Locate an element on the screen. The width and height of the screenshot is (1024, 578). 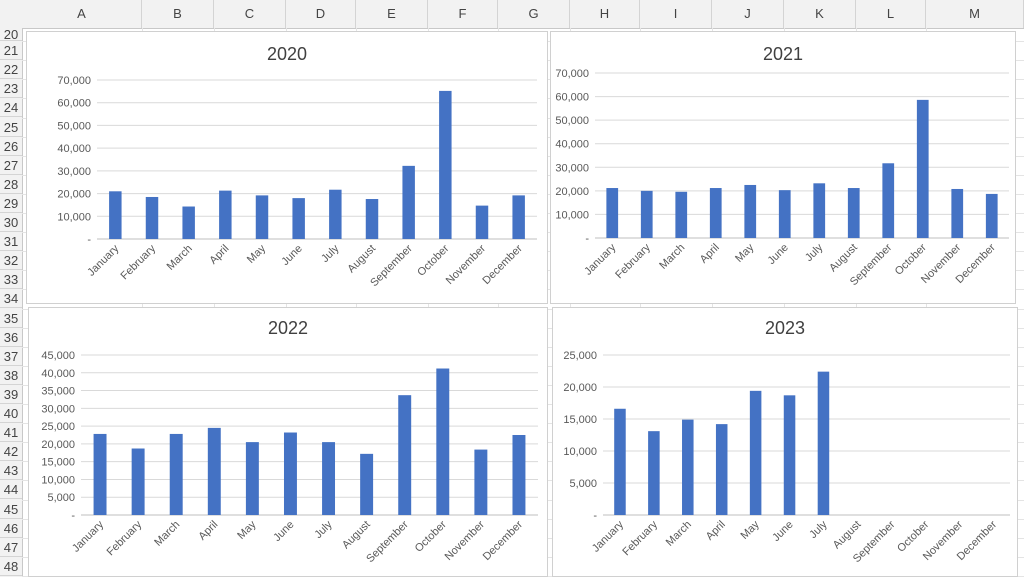
column-header: K is located at coordinates (820, 14).